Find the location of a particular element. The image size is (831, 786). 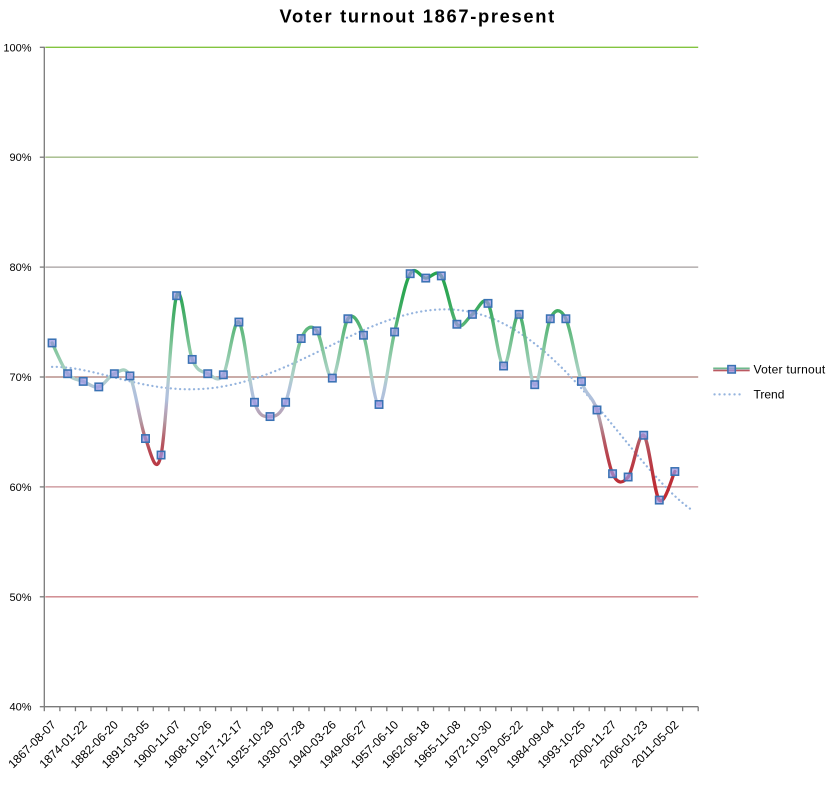

svg-text: Trend is located at coordinates (769, 394).